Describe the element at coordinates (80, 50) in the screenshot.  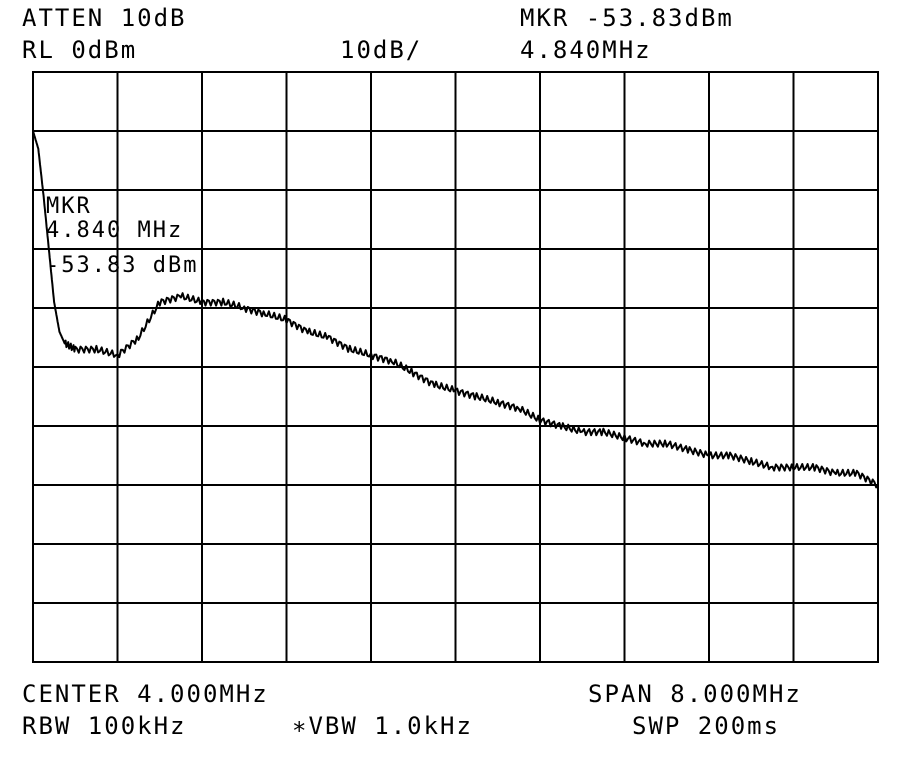
I see `reference-level-label: RL 0dBm` at that location.